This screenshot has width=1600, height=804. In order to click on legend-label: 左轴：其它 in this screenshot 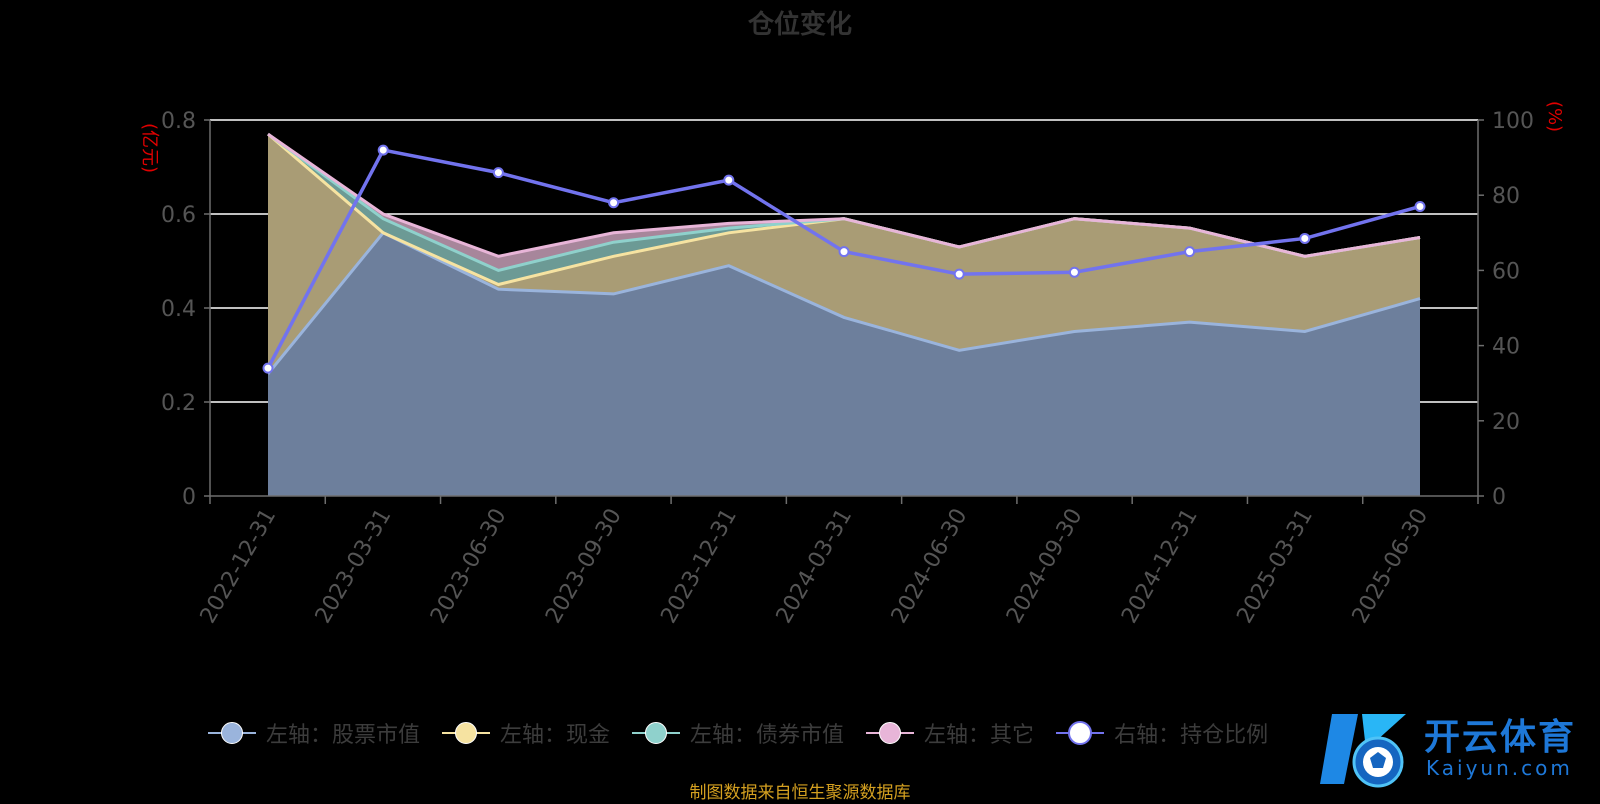, I will do `click(979, 735)`.